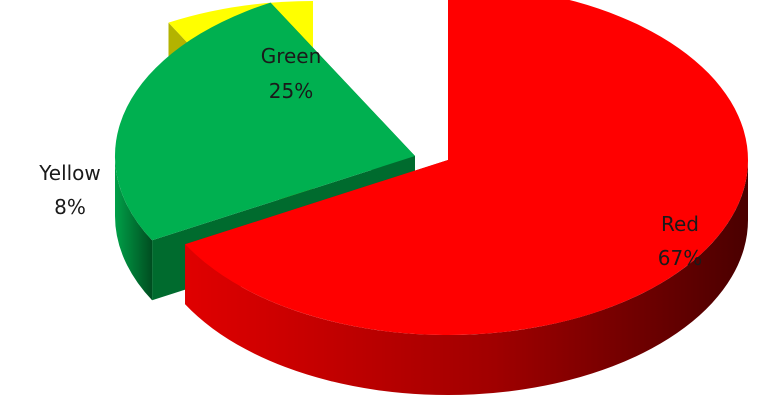  What do you see at coordinates (291, 56) in the screenshot?
I see `slice-label-green-name: Green` at bounding box center [291, 56].